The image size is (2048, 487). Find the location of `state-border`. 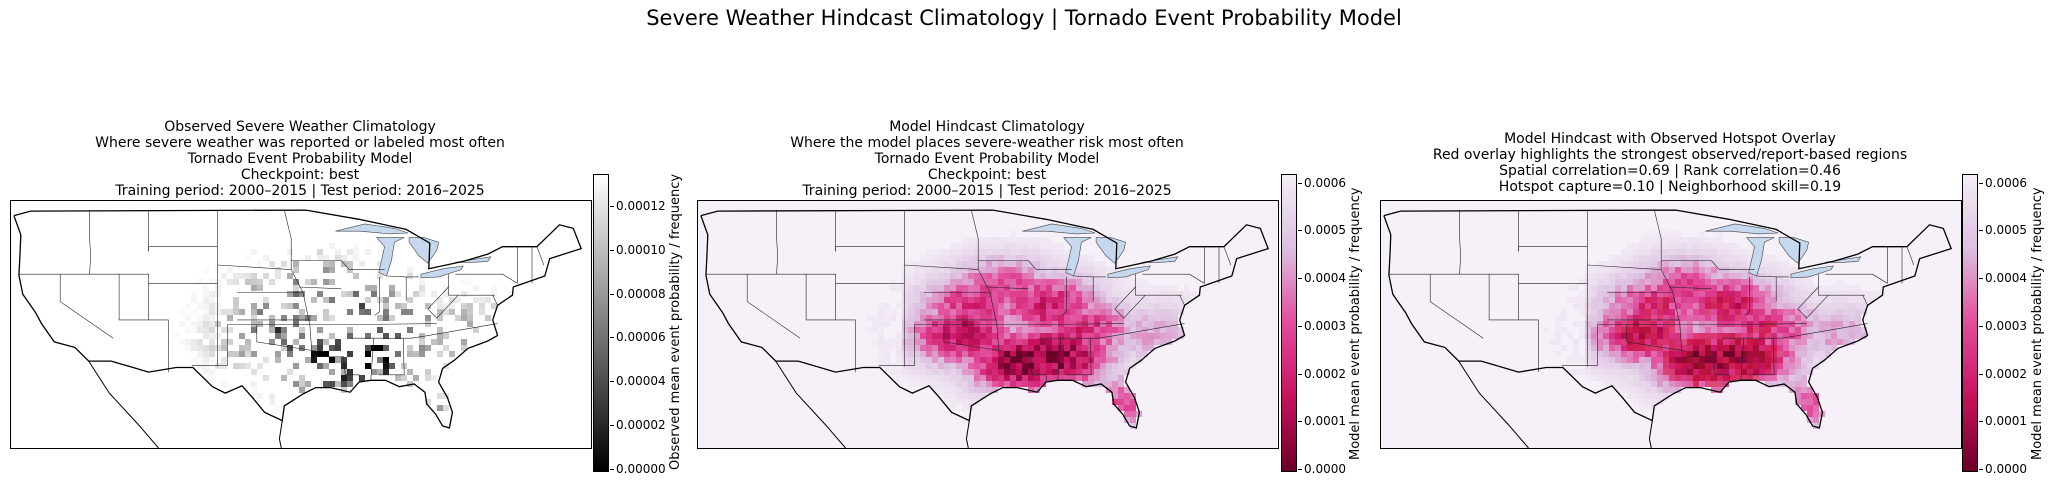

state-border is located at coordinates (425, 331).